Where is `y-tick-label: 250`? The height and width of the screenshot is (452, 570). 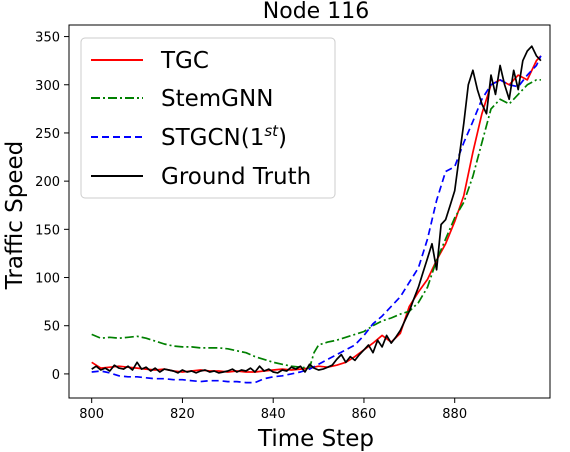 y-tick-label: 250 is located at coordinates (47, 134).